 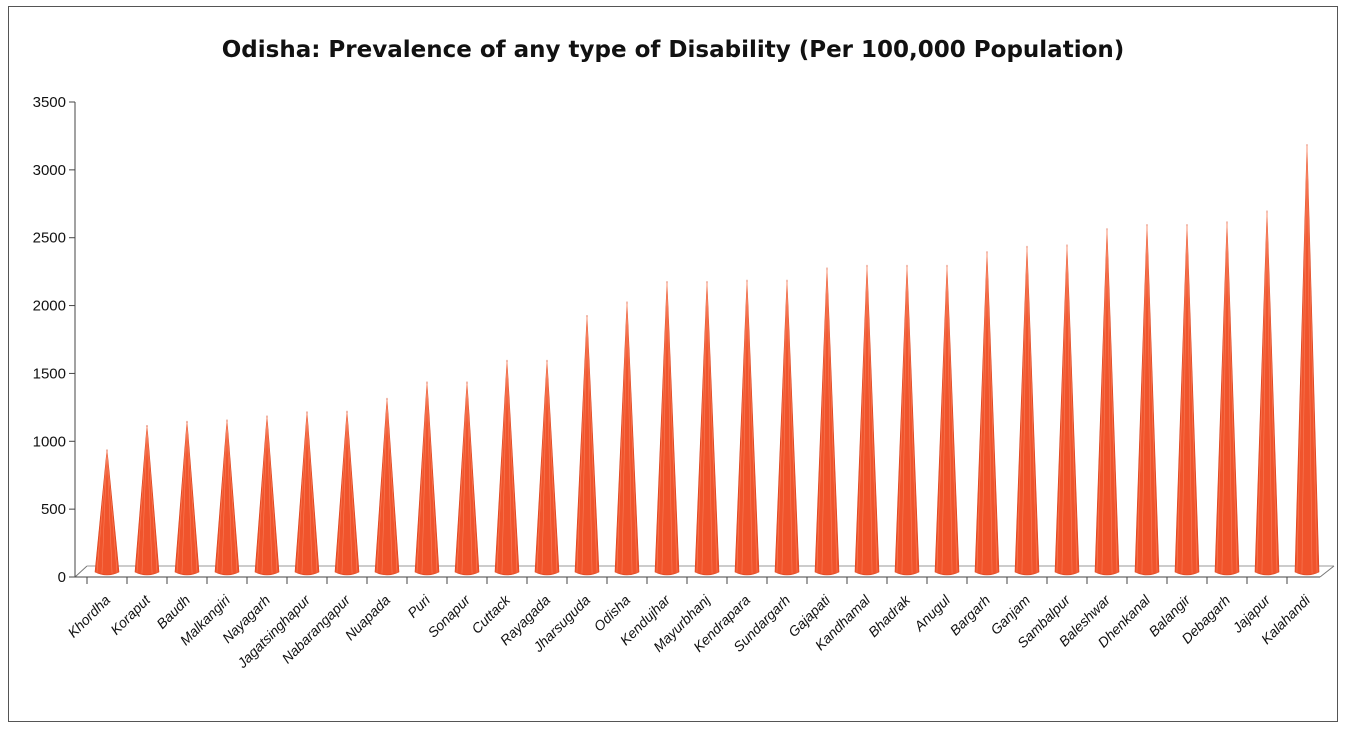 I want to click on y-tick-label: 3000, so click(x=49, y=170).